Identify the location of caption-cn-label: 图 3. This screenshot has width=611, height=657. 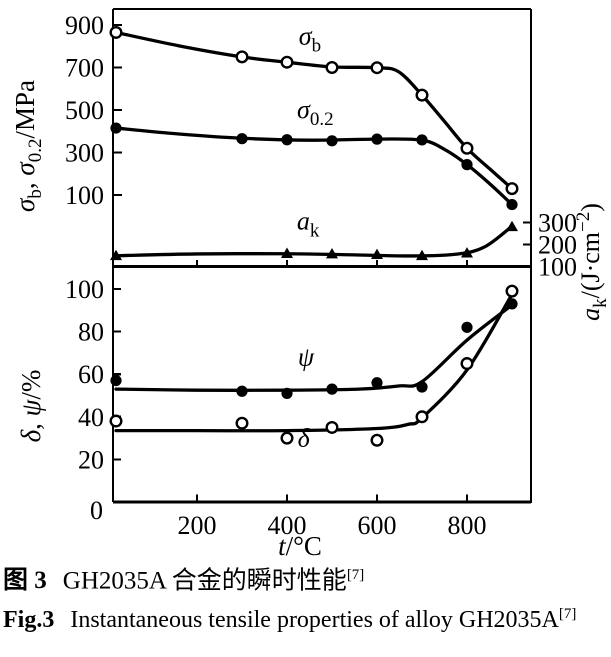
(25, 581).